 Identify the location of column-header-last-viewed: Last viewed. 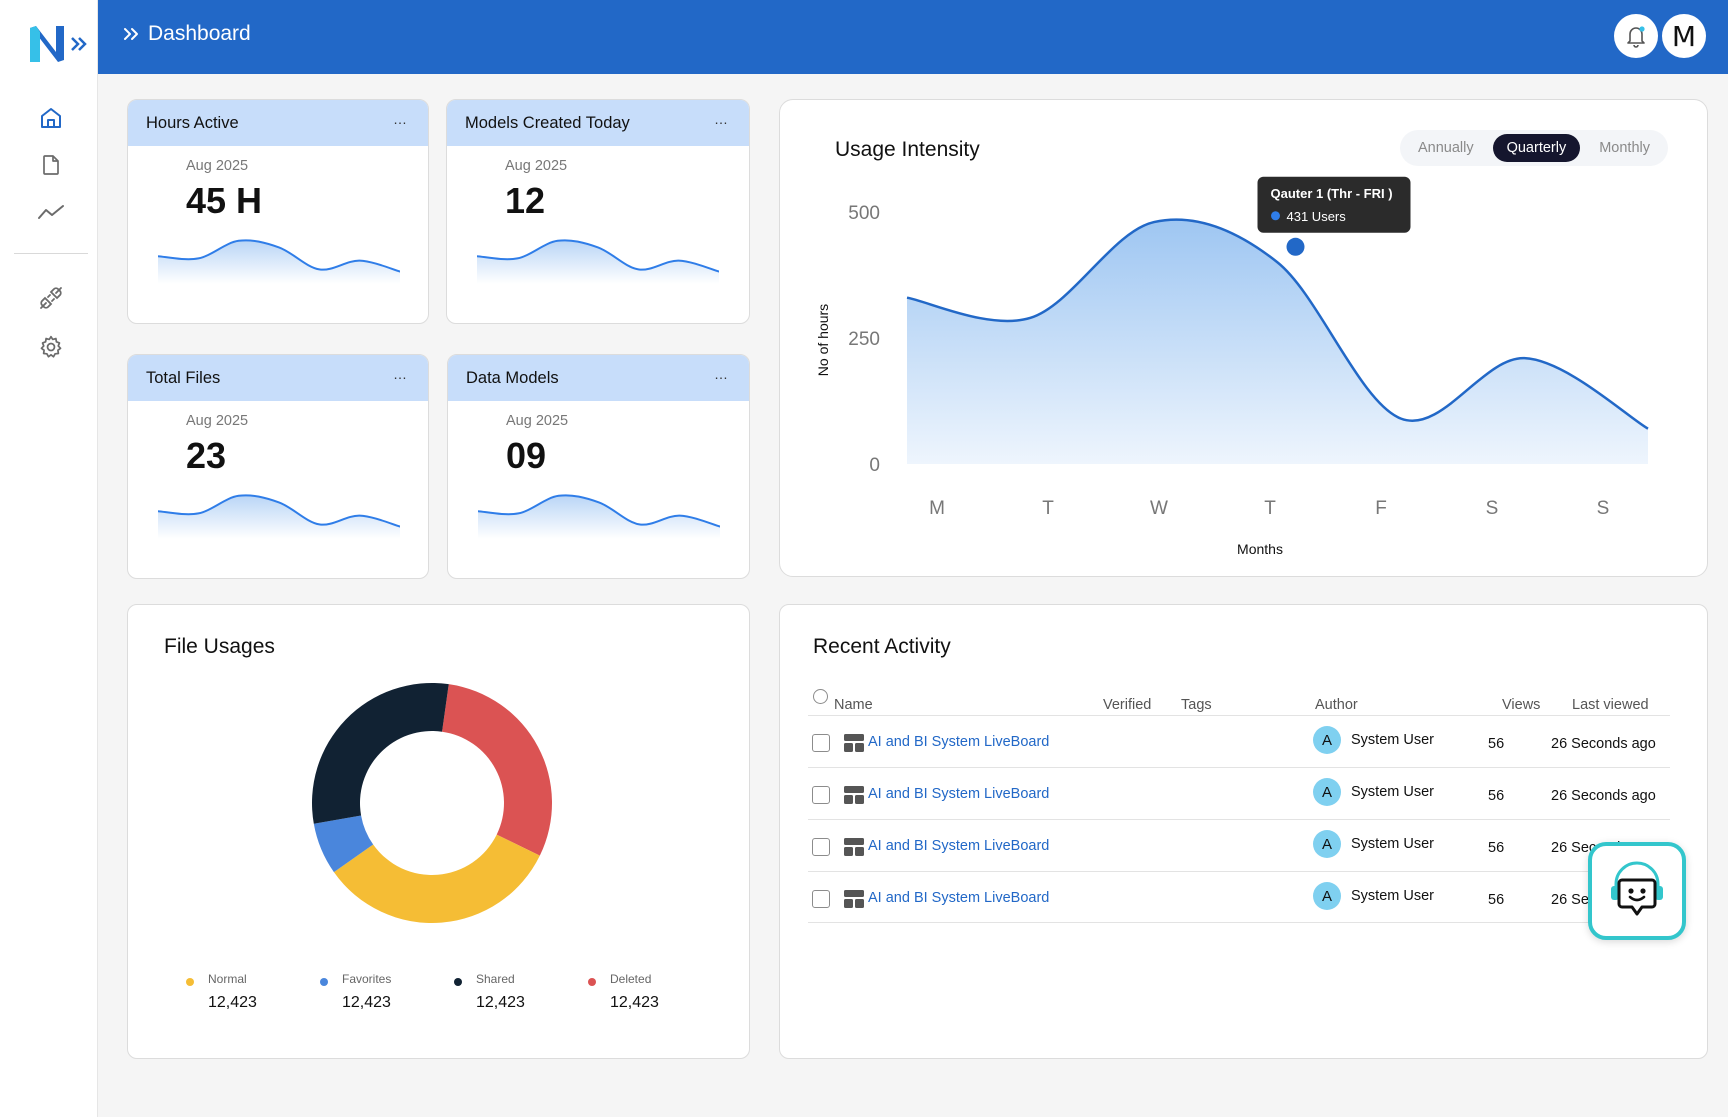
(1610, 705).